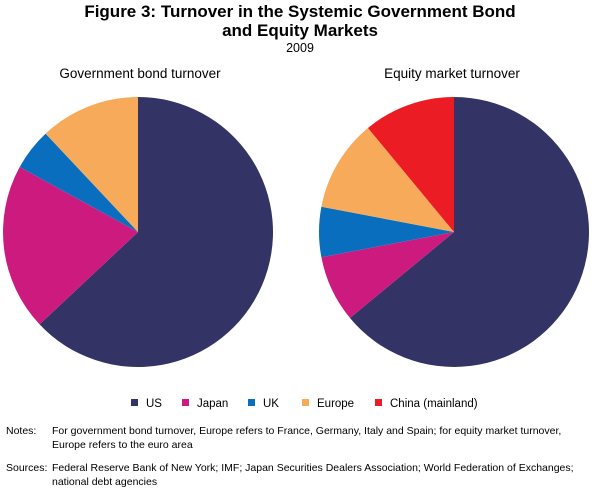 The width and height of the screenshot is (600, 492). What do you see at coordinates (336, 404) in the screenshot?
I see `legend-label-europe: Europe` at bounding box center [336, 404].